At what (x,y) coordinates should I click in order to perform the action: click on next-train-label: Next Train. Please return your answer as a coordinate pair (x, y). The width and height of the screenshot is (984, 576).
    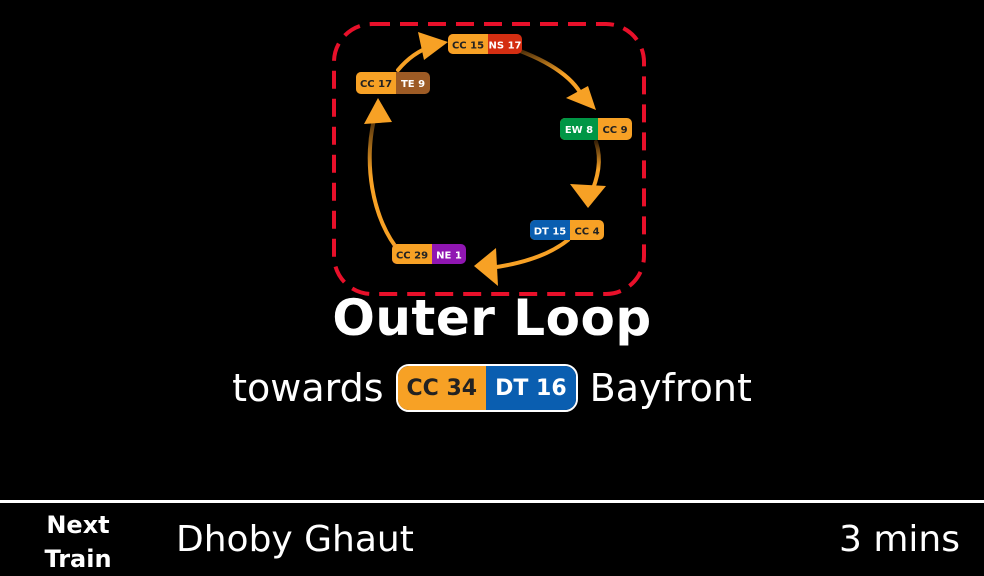
    Looking at the image, I should click on (78, 542).